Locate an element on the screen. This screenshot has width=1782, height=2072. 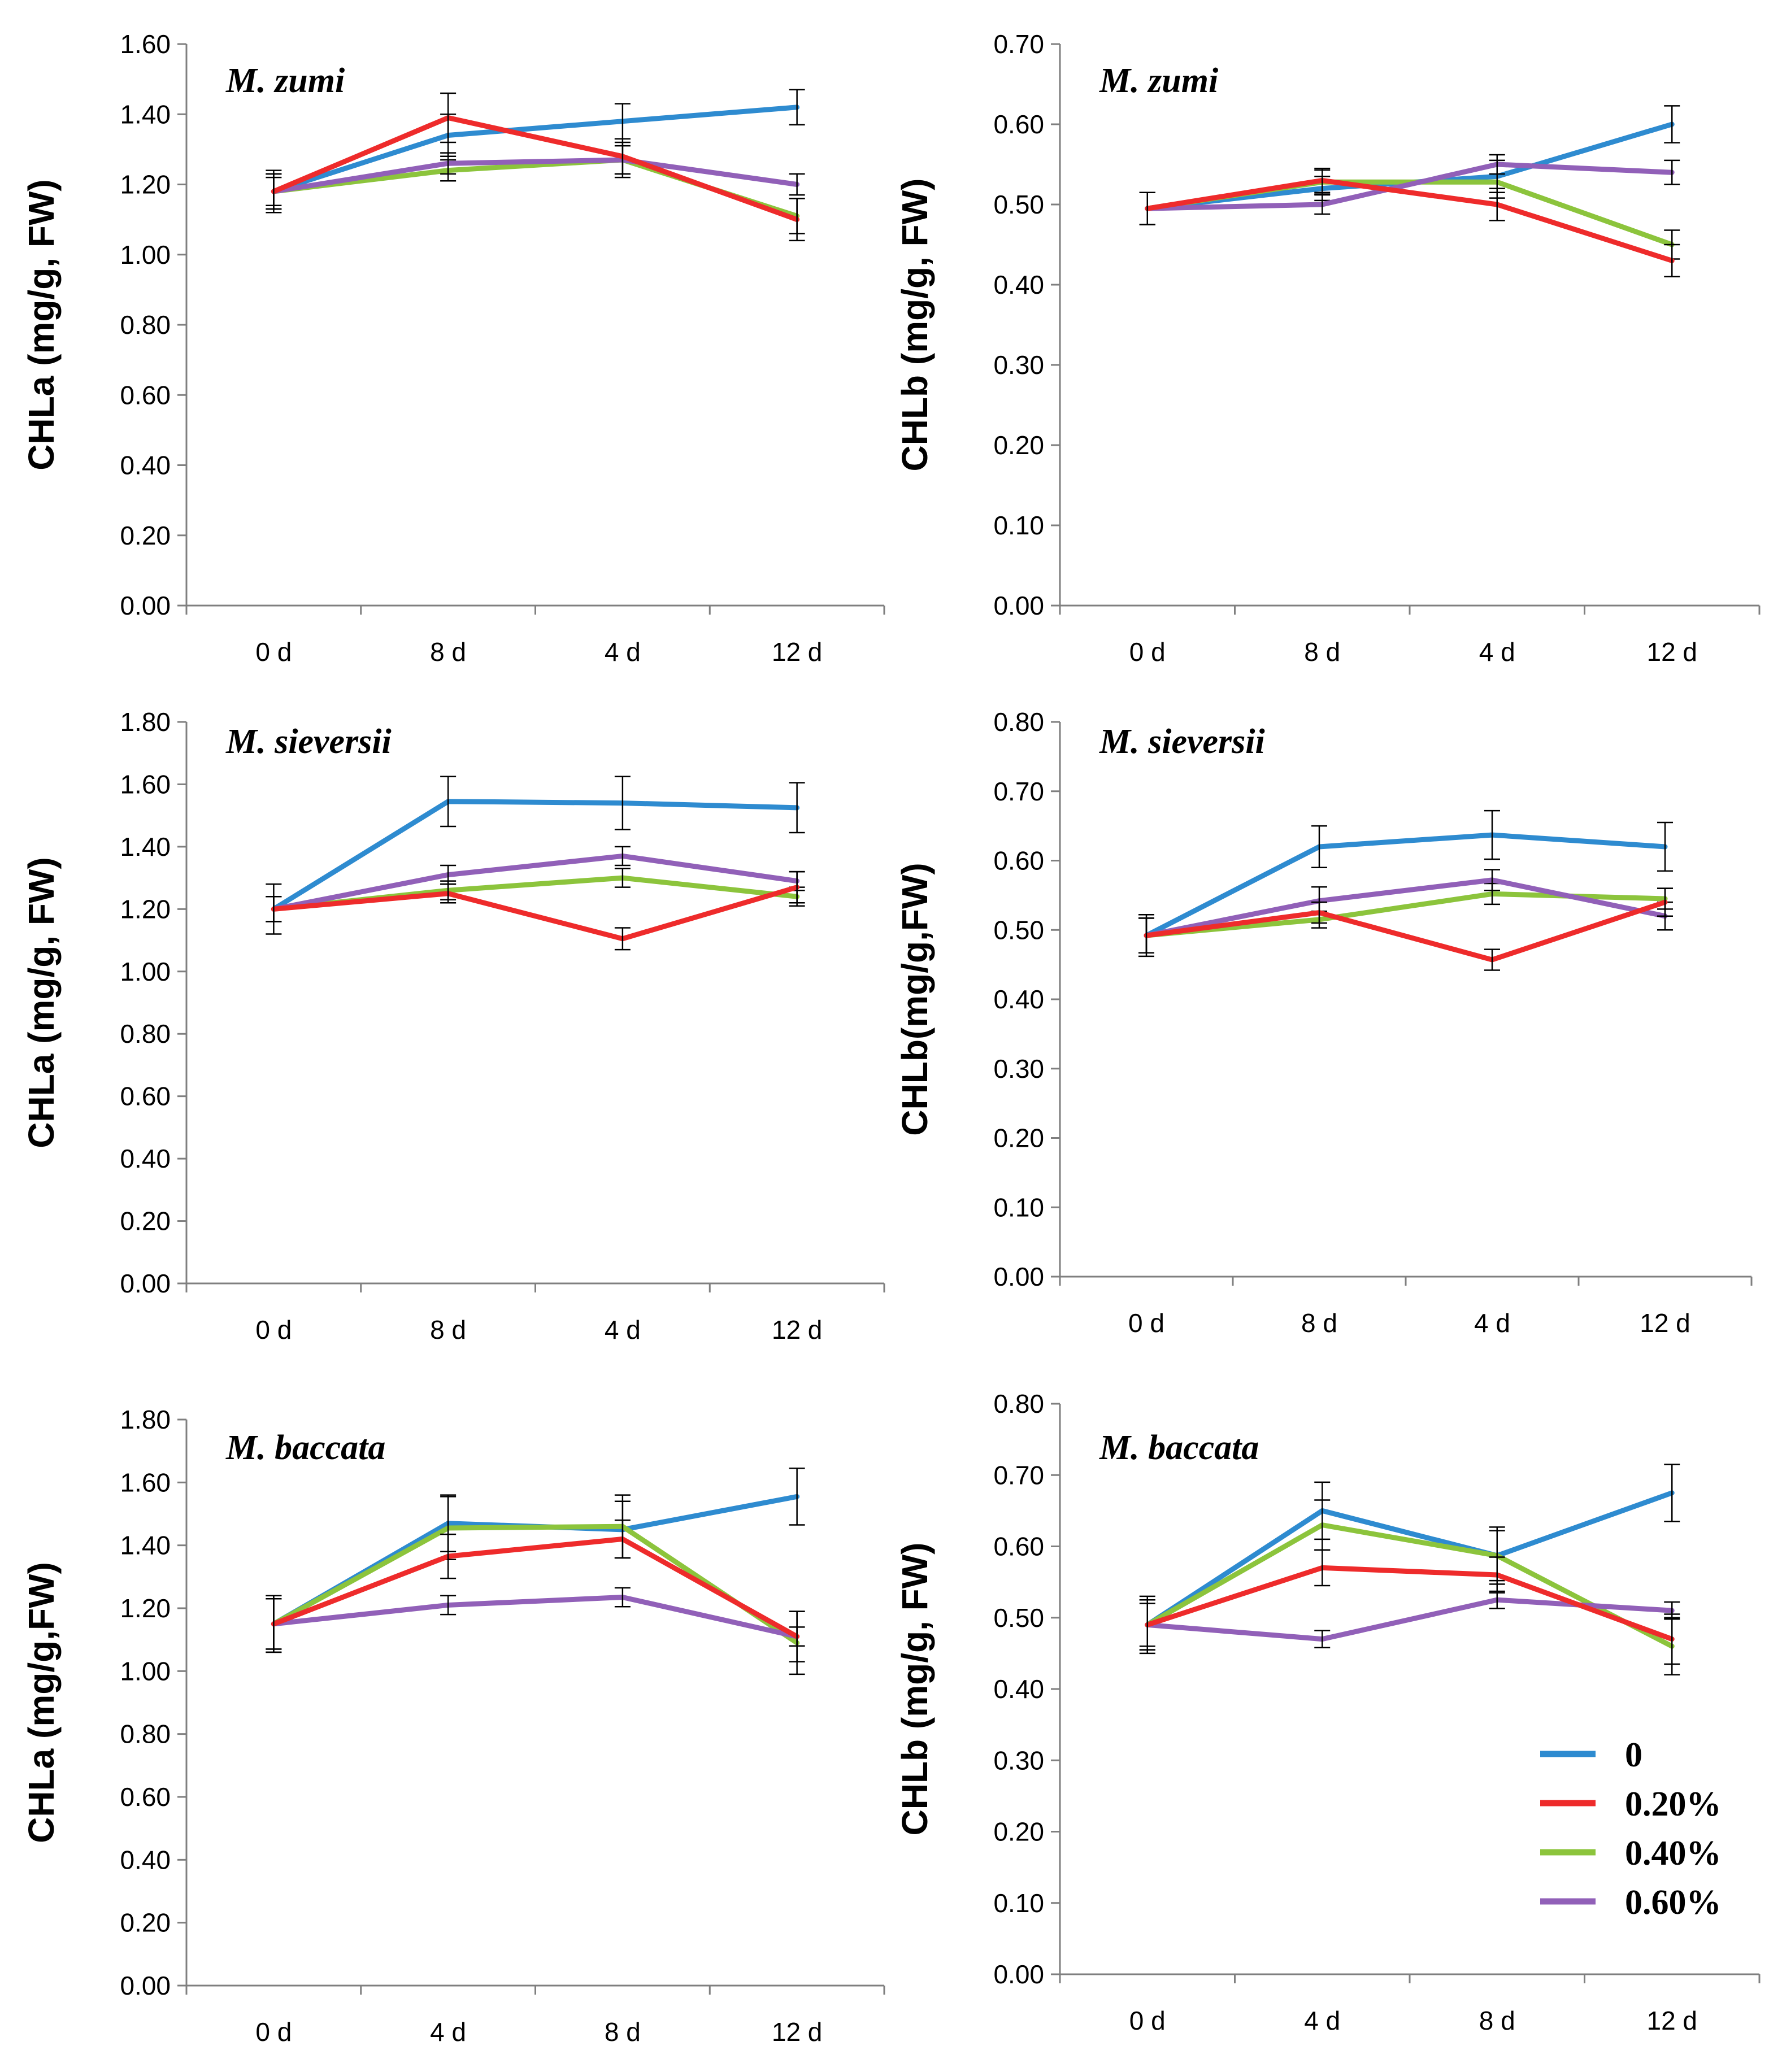
legend-item: 0 is located at coordinates (1591, 1755).